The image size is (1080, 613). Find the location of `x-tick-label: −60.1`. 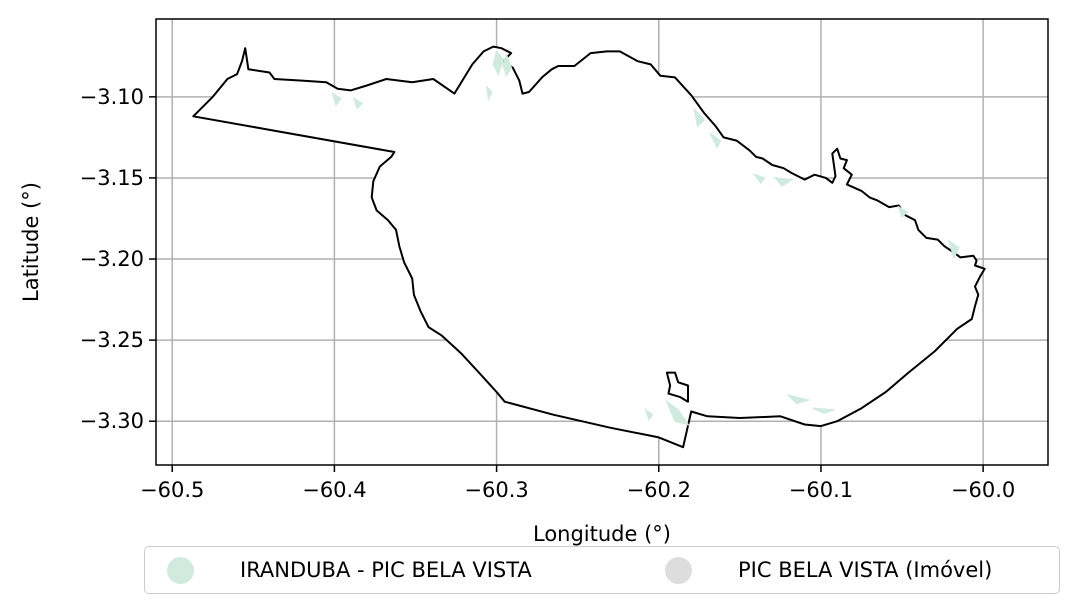

x-tick-label: −60.1 is located at coordinates (821, 490).